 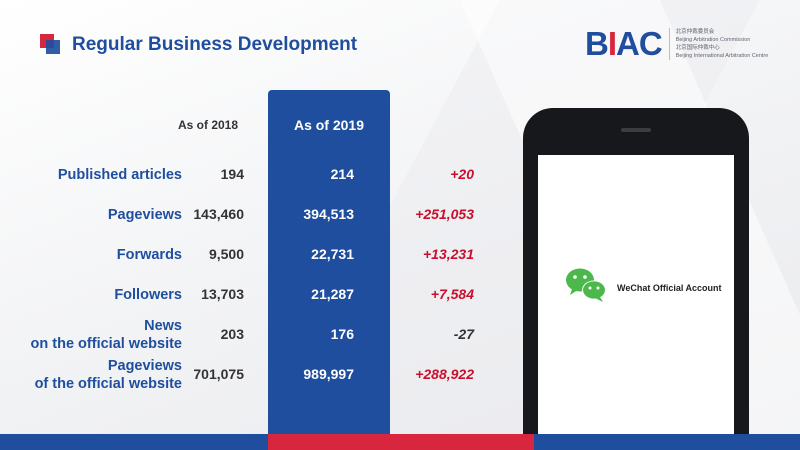 I want to click on table-row: Forwards 9,500 22,731 +13,231, so click(x=260, y=255).